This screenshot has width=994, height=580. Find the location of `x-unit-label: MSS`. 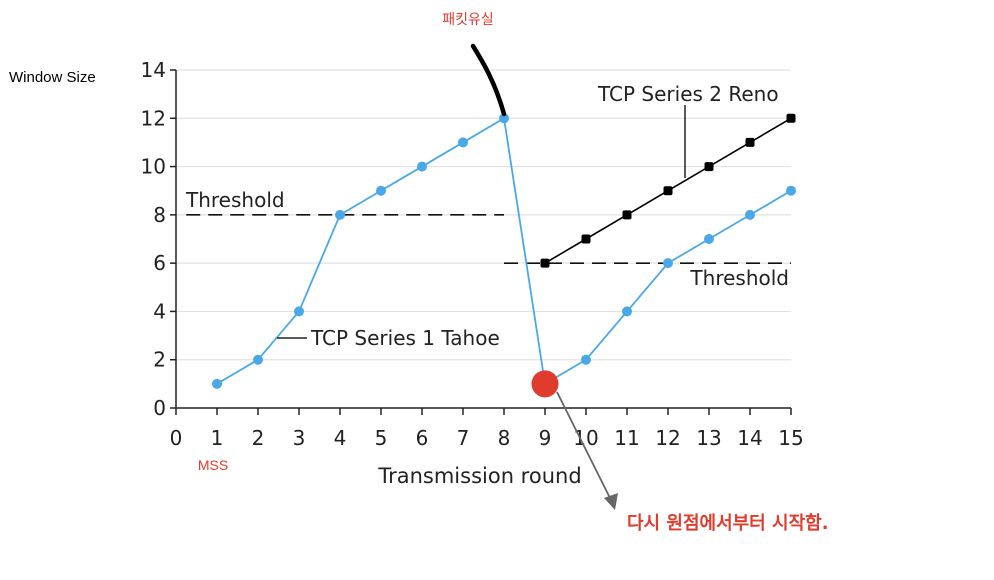

x-unit-label: MSS is located at coordinates (213, 465).